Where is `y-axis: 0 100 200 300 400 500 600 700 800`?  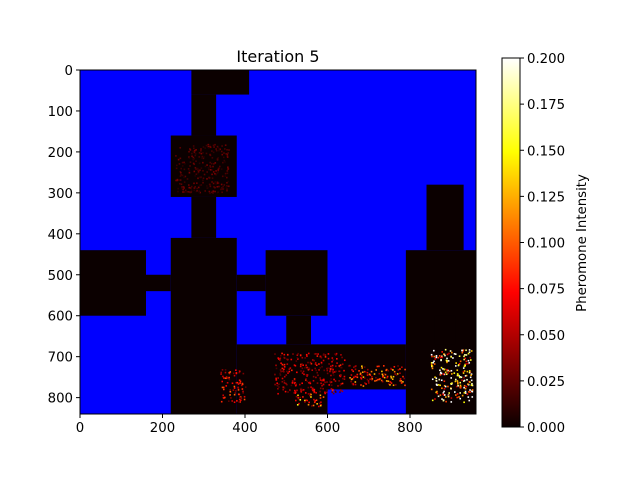
y-axis: 0 100 200 300 400 500 600 700 800 is located at coordinates (64, 235).